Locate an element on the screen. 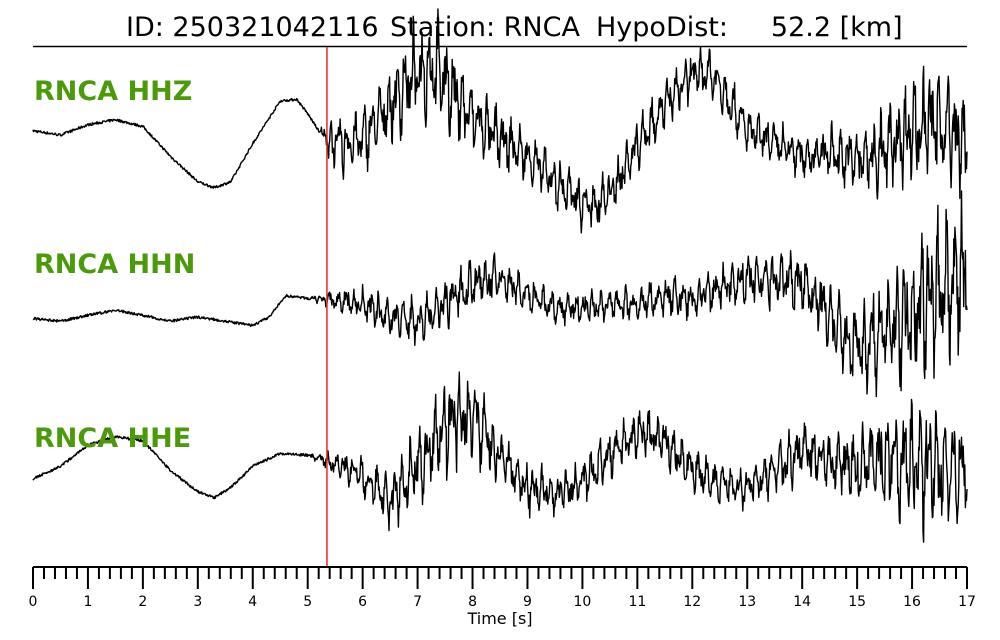  tick-label: 4 is located at coordinates (252, 602).